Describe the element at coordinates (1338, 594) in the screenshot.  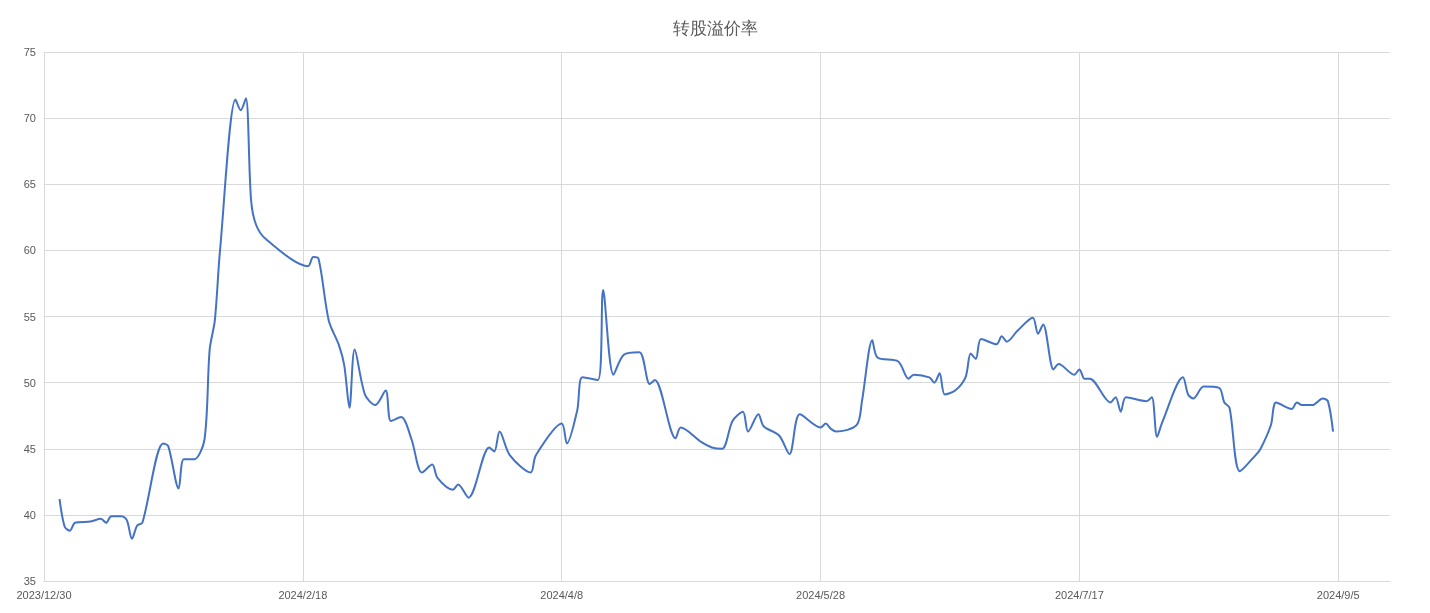
I see `x-tick-label: 2024/9/5` at that location.